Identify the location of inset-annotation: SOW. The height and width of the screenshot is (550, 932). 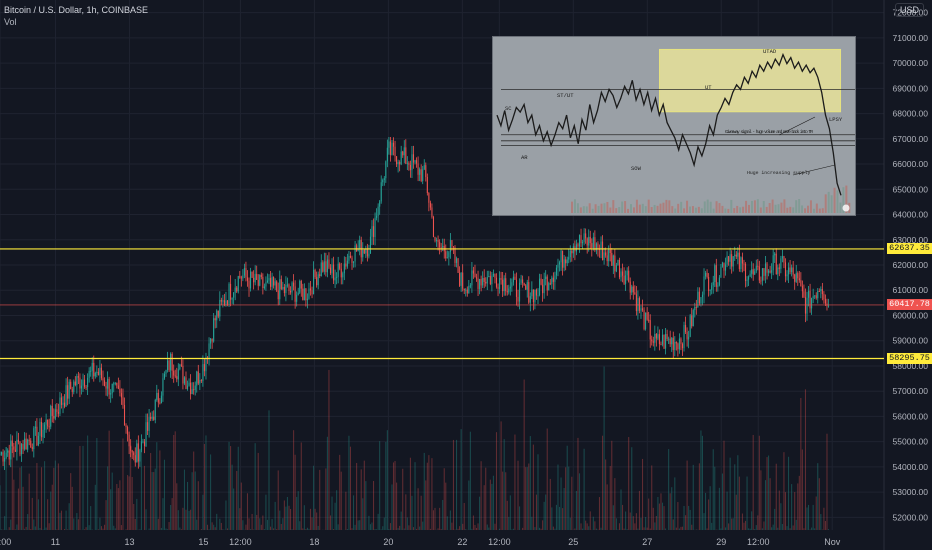
(636, 168).